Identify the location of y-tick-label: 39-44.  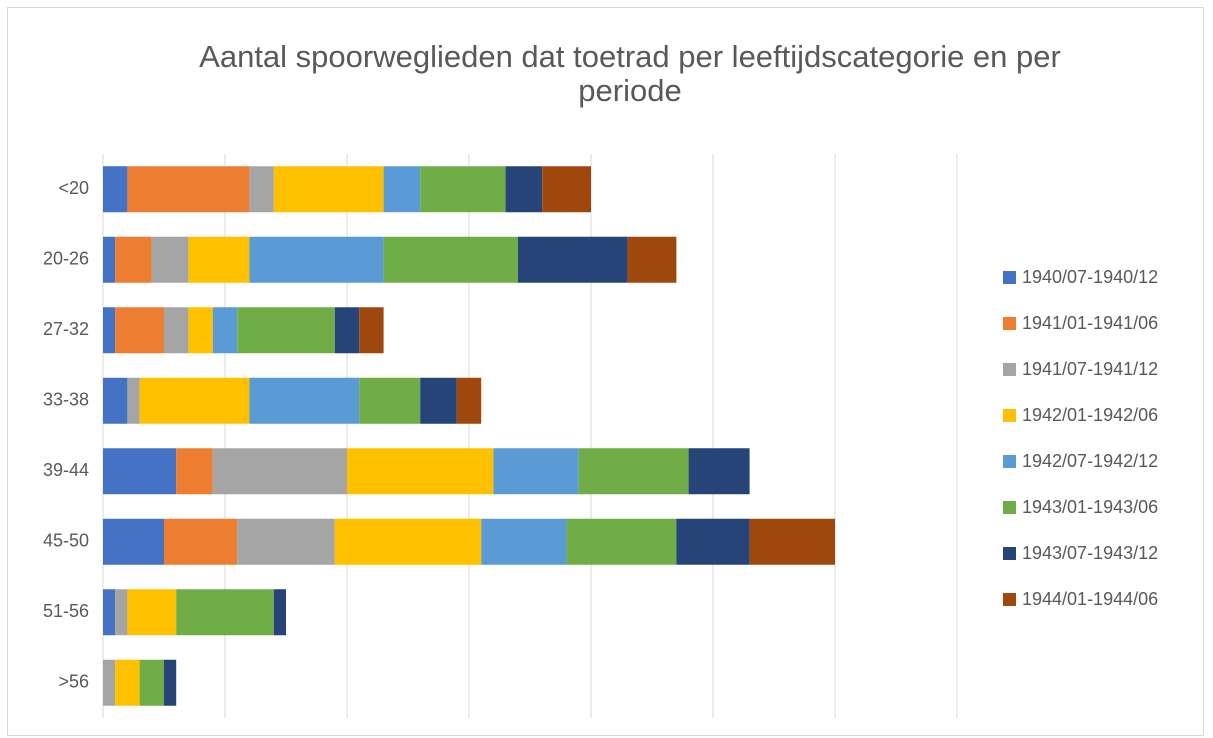
(66, 470).